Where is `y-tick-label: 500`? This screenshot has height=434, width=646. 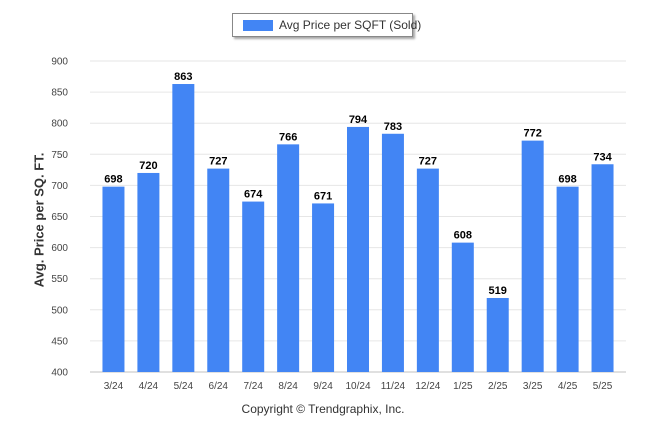 y-tick-label: 500 is located at coordinates (59, 310).